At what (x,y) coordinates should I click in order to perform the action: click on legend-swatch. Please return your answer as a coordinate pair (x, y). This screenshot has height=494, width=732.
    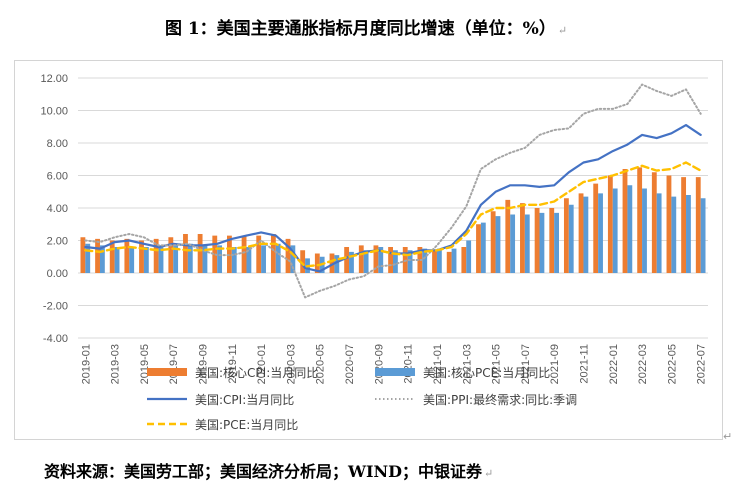
    Looking at the image, I should click on (167, 372).